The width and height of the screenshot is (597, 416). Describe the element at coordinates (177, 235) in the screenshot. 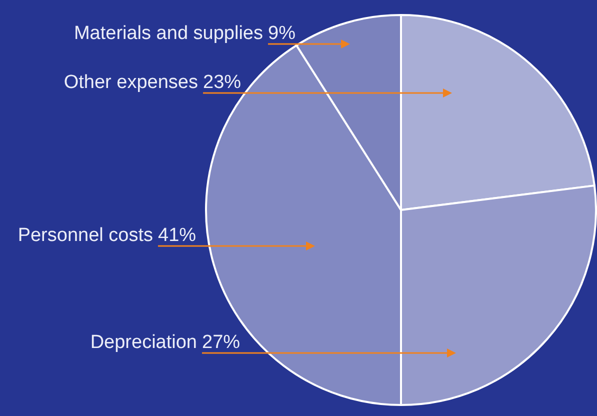

I see `data-label: 41%` at that location.